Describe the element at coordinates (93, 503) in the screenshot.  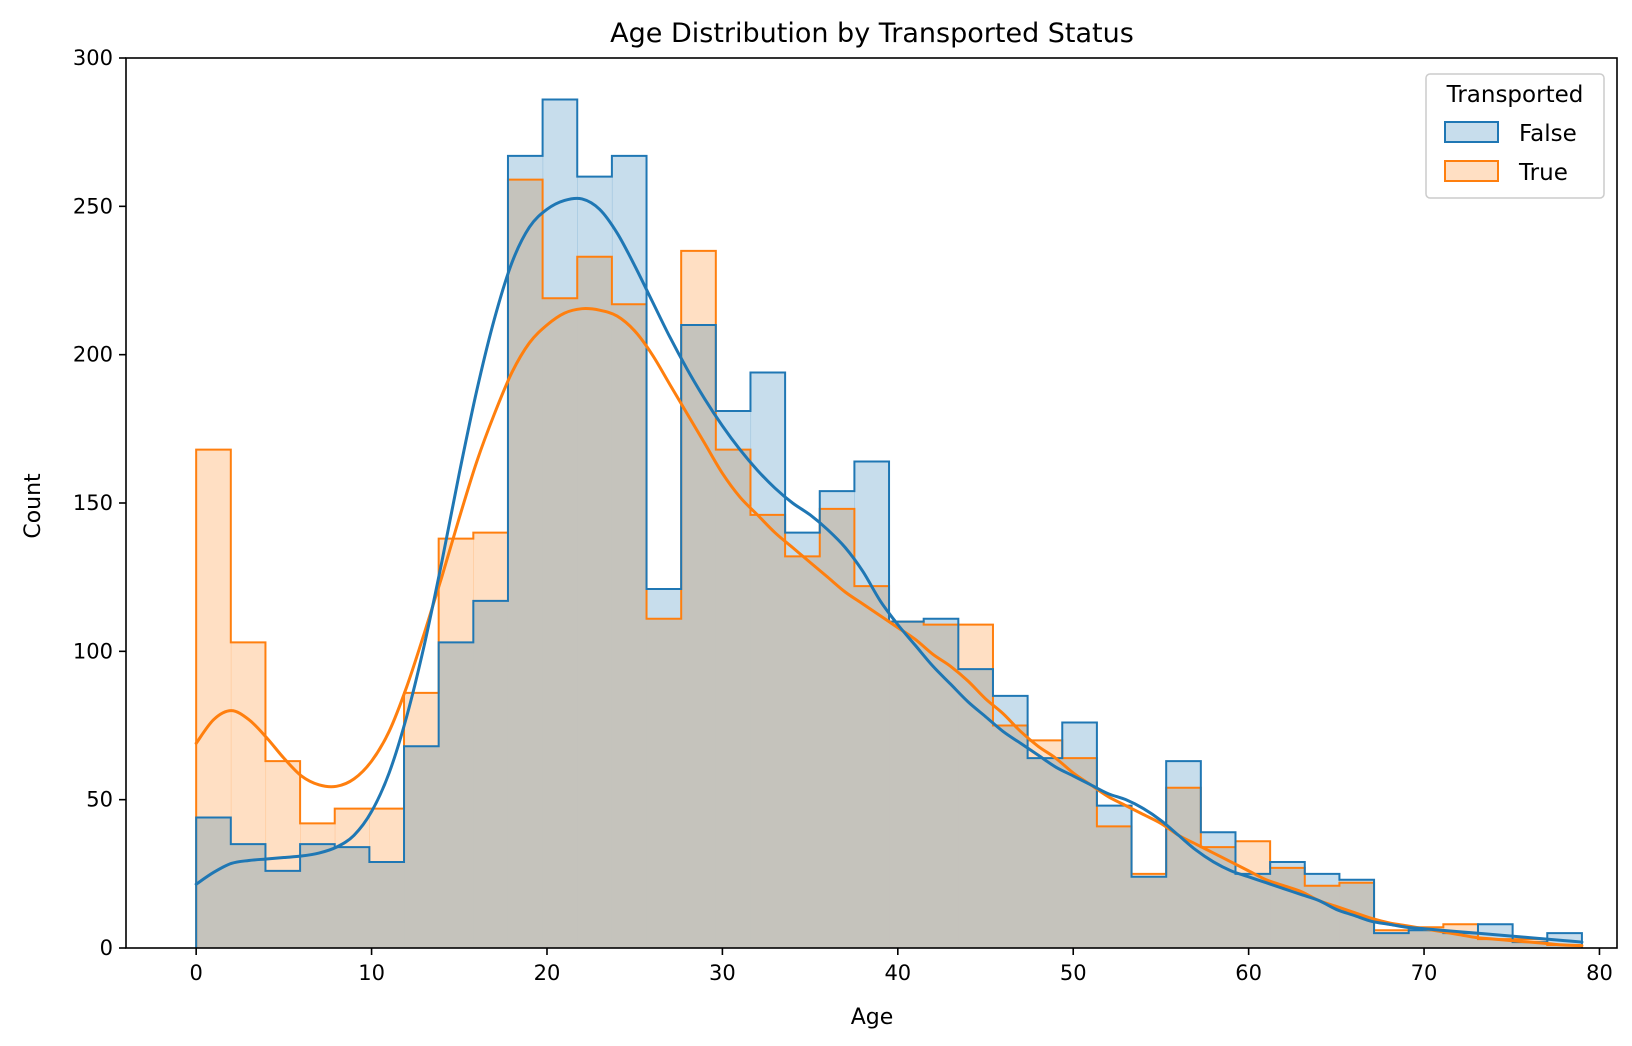
I see `y-tick-label-150: 150` at that location.